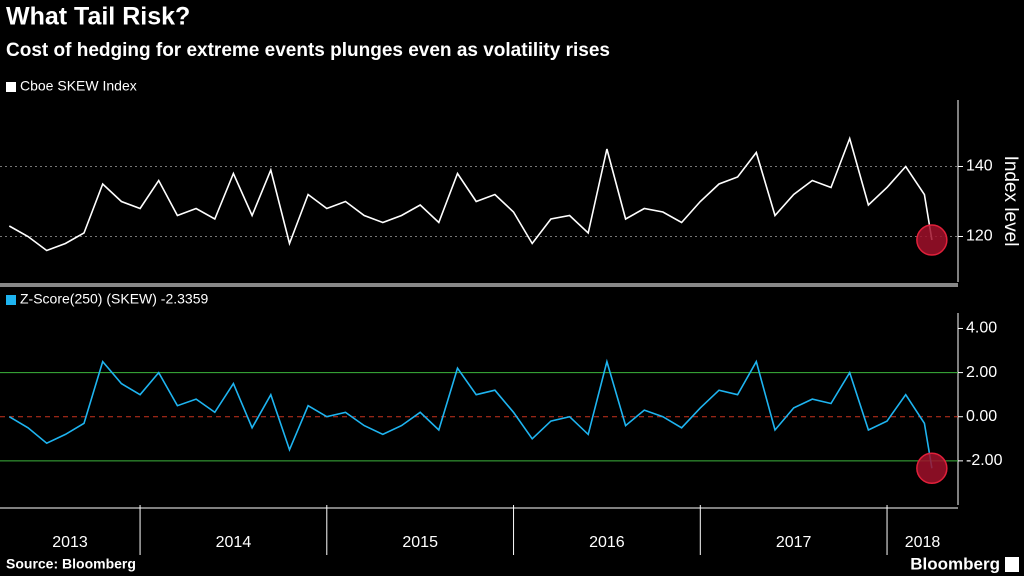 Image resolution: width=1024 pixels, height=576 pixels. Describe the element at coordinates (979, 236) in the screenshot. I see `y-tick-label: 120` at that location.